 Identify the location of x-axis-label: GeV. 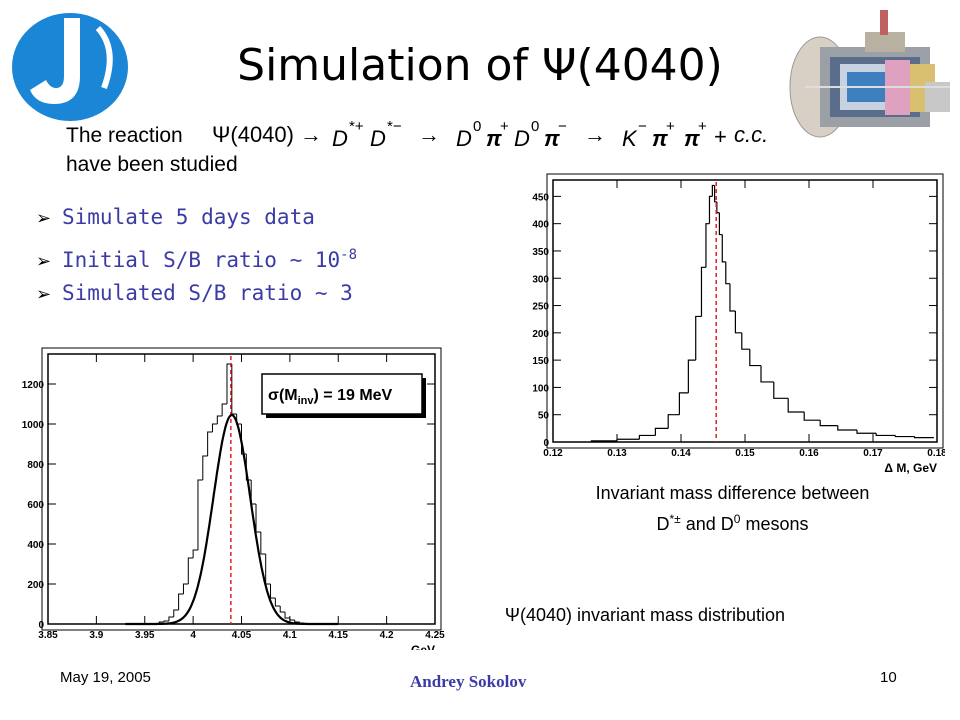
(423, 646).